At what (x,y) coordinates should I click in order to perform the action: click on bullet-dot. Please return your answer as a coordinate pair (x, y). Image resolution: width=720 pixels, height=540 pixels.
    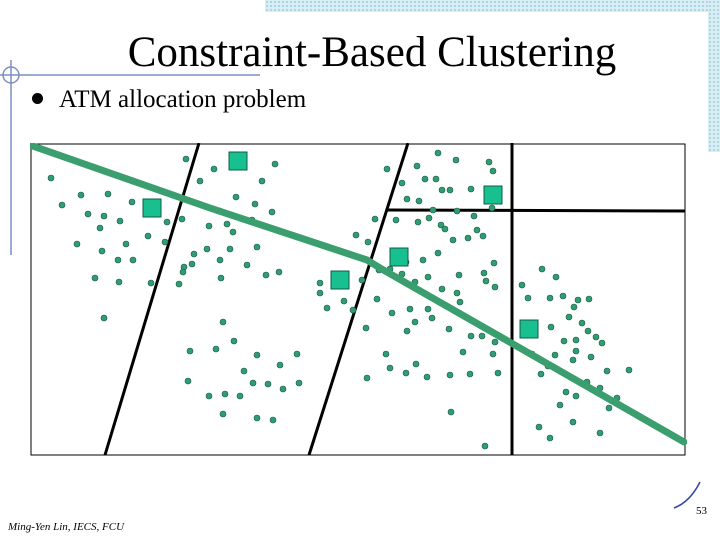
    Looking at the image, I should click on (37, 98).